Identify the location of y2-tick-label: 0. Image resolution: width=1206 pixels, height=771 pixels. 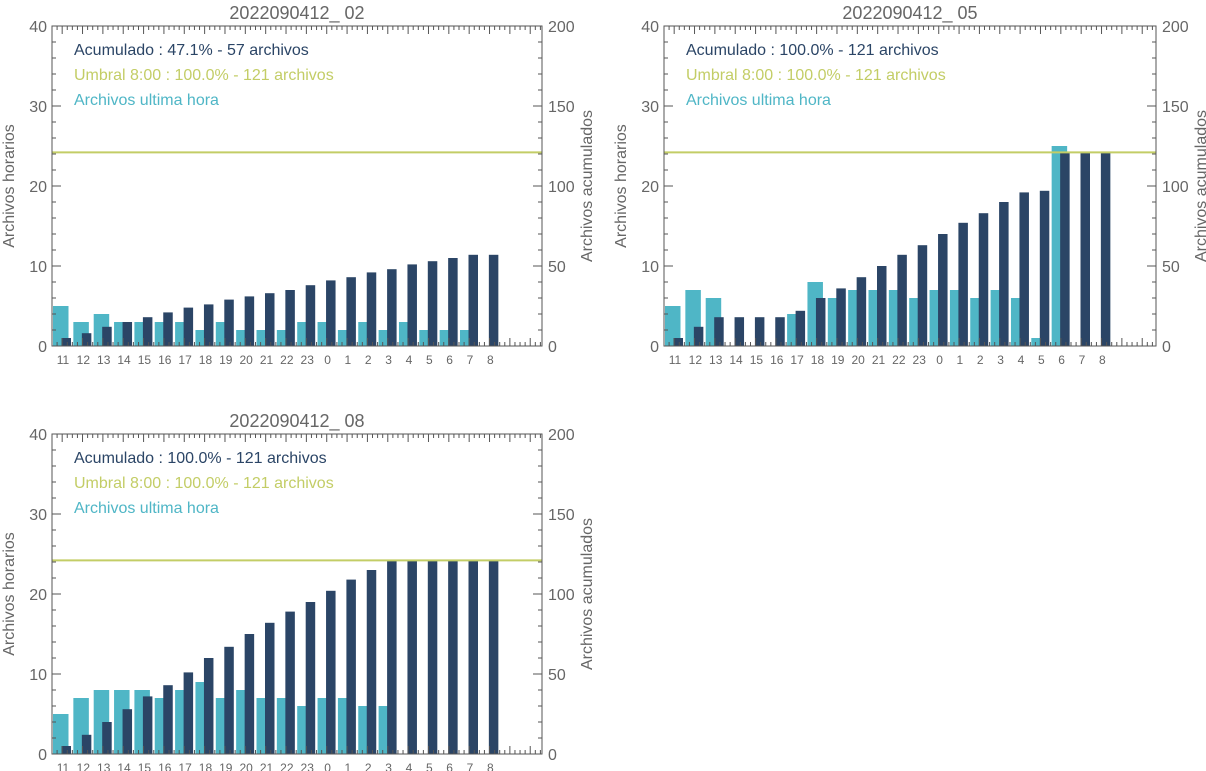
(552, 347).